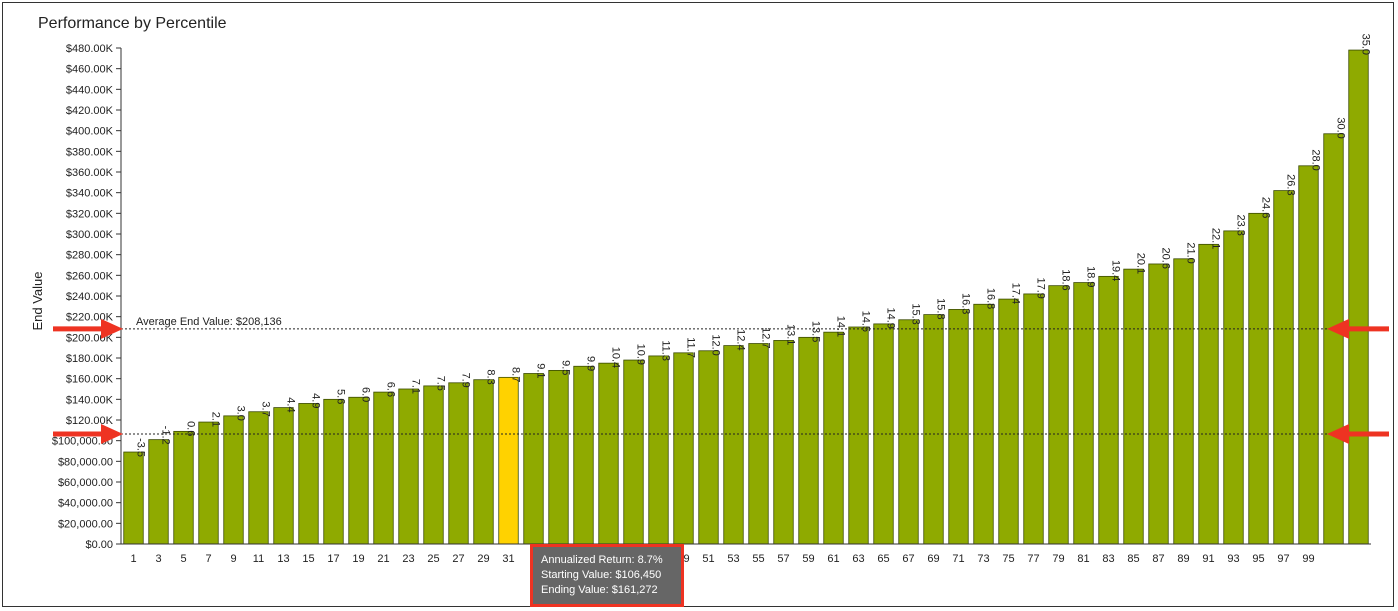 This screenshot has width=1398, height=611. I want to click on y-tick-label: $480.00K, so click(90, 49).